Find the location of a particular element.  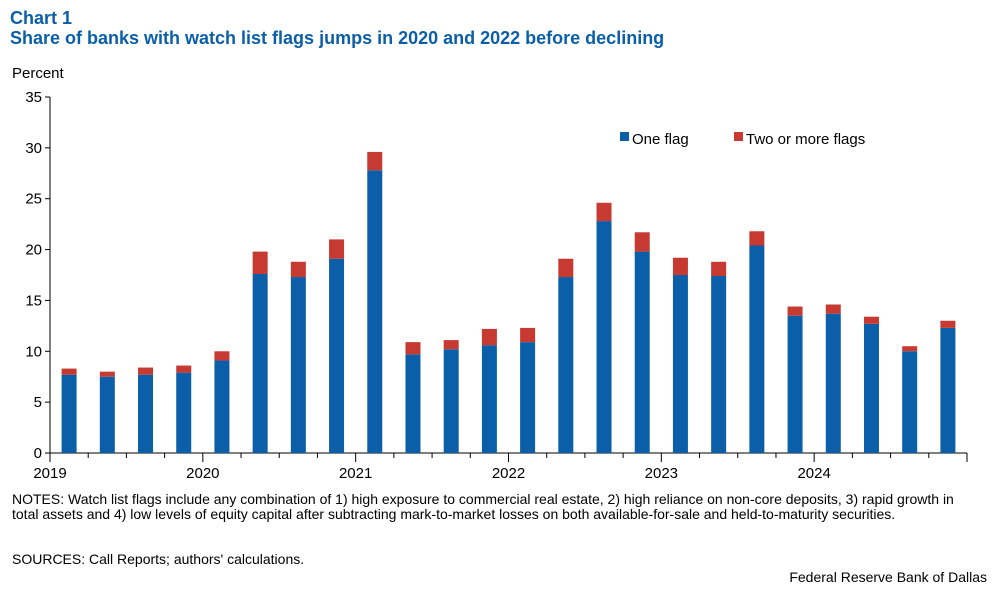

x-tick-label: 2024 is located at coordinates (813, 473).